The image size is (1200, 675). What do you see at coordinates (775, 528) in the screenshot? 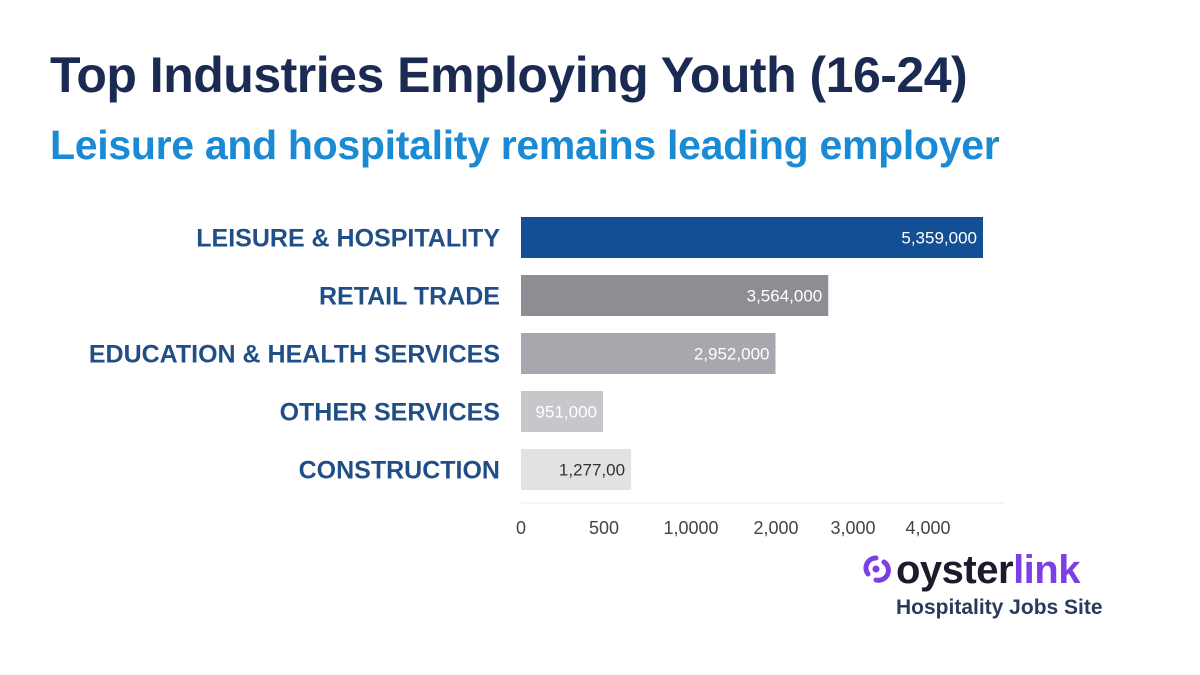
I see `x-tick-label-3: 2,000` at bounding box center [775, 528].